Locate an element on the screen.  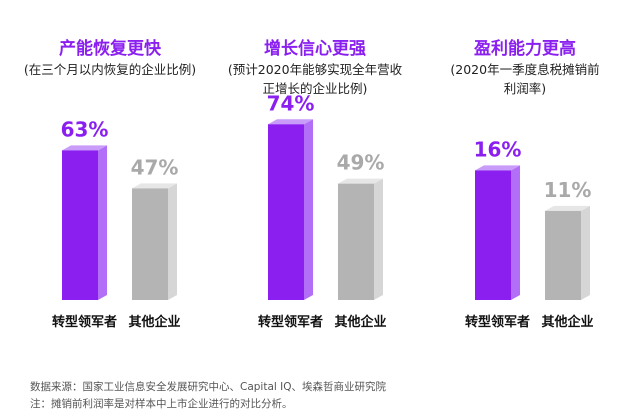
panel-1-subtitle-line-1: (在三个月以内恢复的企业比例) is located at coordinates (110, 69).